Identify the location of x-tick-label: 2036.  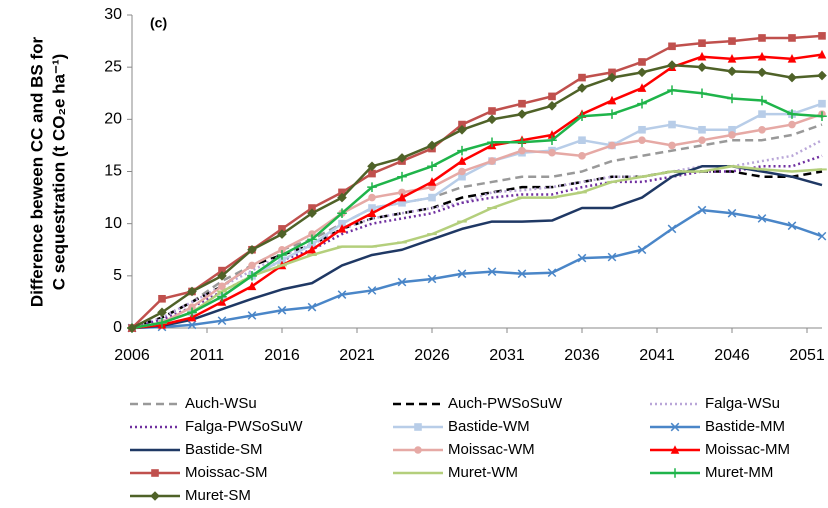
(582, 355).